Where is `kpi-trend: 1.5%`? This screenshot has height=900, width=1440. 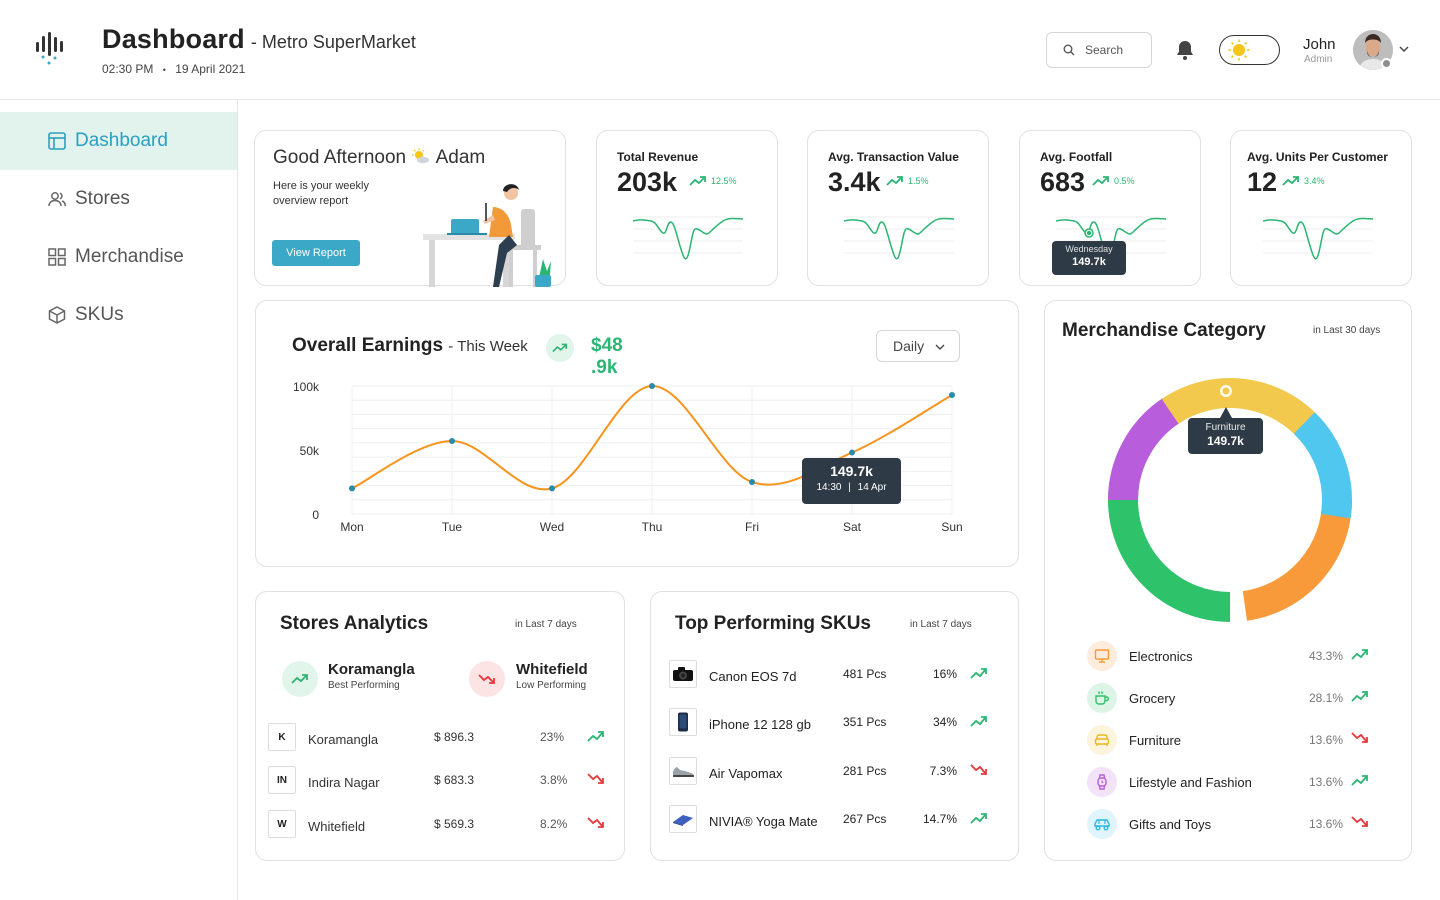 kpi-trend: 1.5% is located at coordinates (907, 181).